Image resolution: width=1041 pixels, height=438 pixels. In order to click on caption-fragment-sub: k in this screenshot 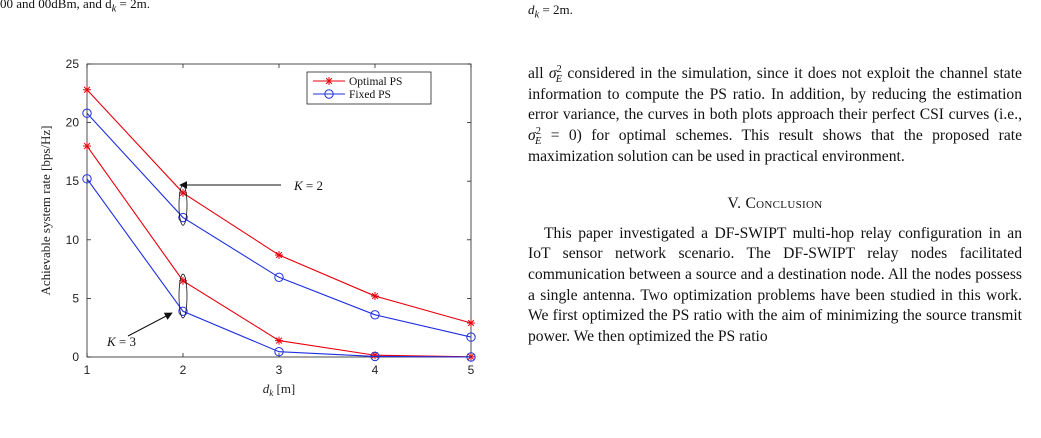, I will do `click(114, 9)`.